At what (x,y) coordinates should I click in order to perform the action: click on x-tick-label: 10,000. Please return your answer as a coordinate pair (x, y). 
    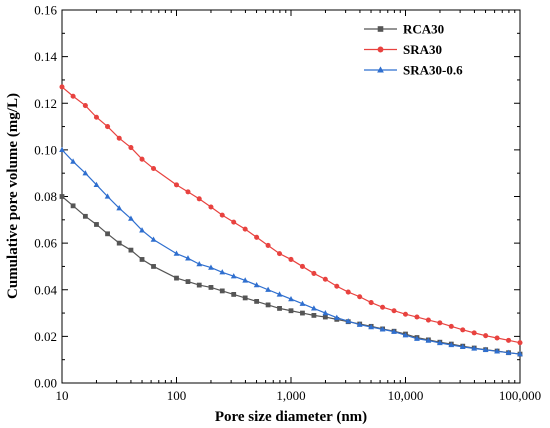
    Looking at the image, I should click on (406, 395).